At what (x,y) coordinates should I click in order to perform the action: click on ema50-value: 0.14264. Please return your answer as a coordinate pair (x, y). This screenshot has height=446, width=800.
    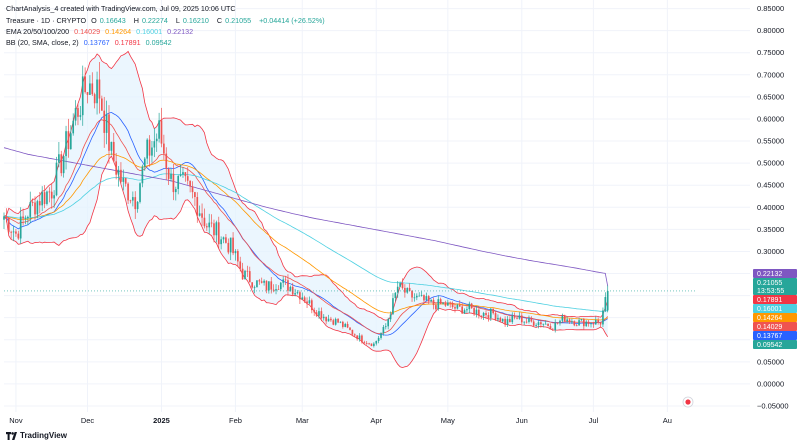
    Looking at the image, I should click on (118, 31).